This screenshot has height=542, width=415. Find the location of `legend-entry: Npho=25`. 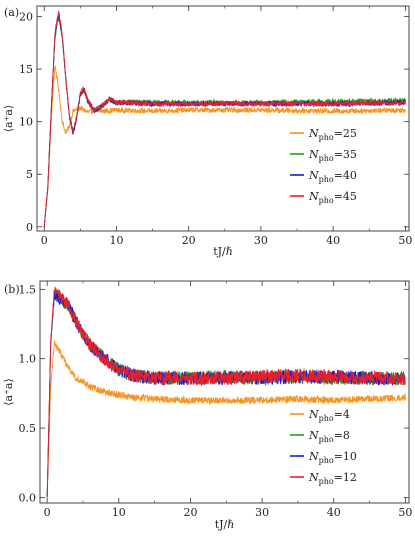

legend-entry: Npho=25 is located at coordinates (332, 134).